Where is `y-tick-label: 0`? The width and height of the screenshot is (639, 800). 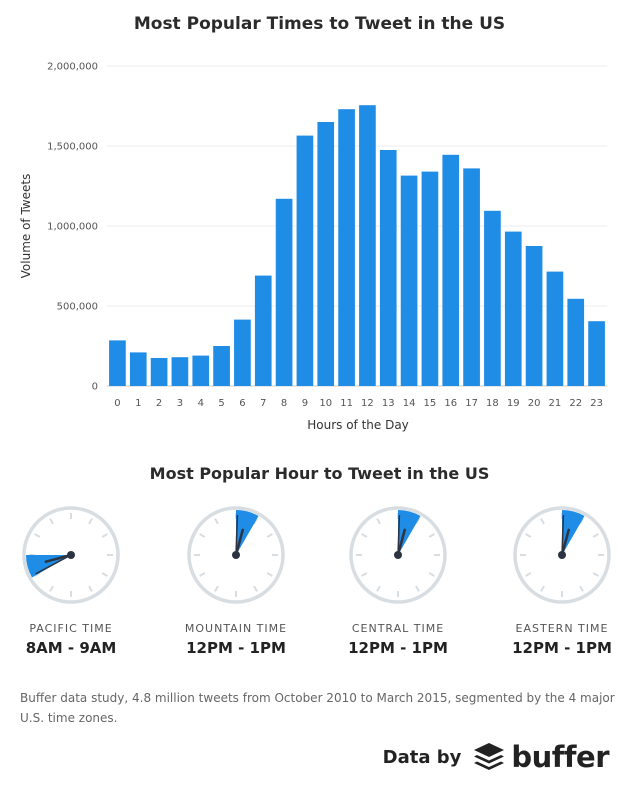 y-tick-label: 0 is located at coordinates (95, 387).